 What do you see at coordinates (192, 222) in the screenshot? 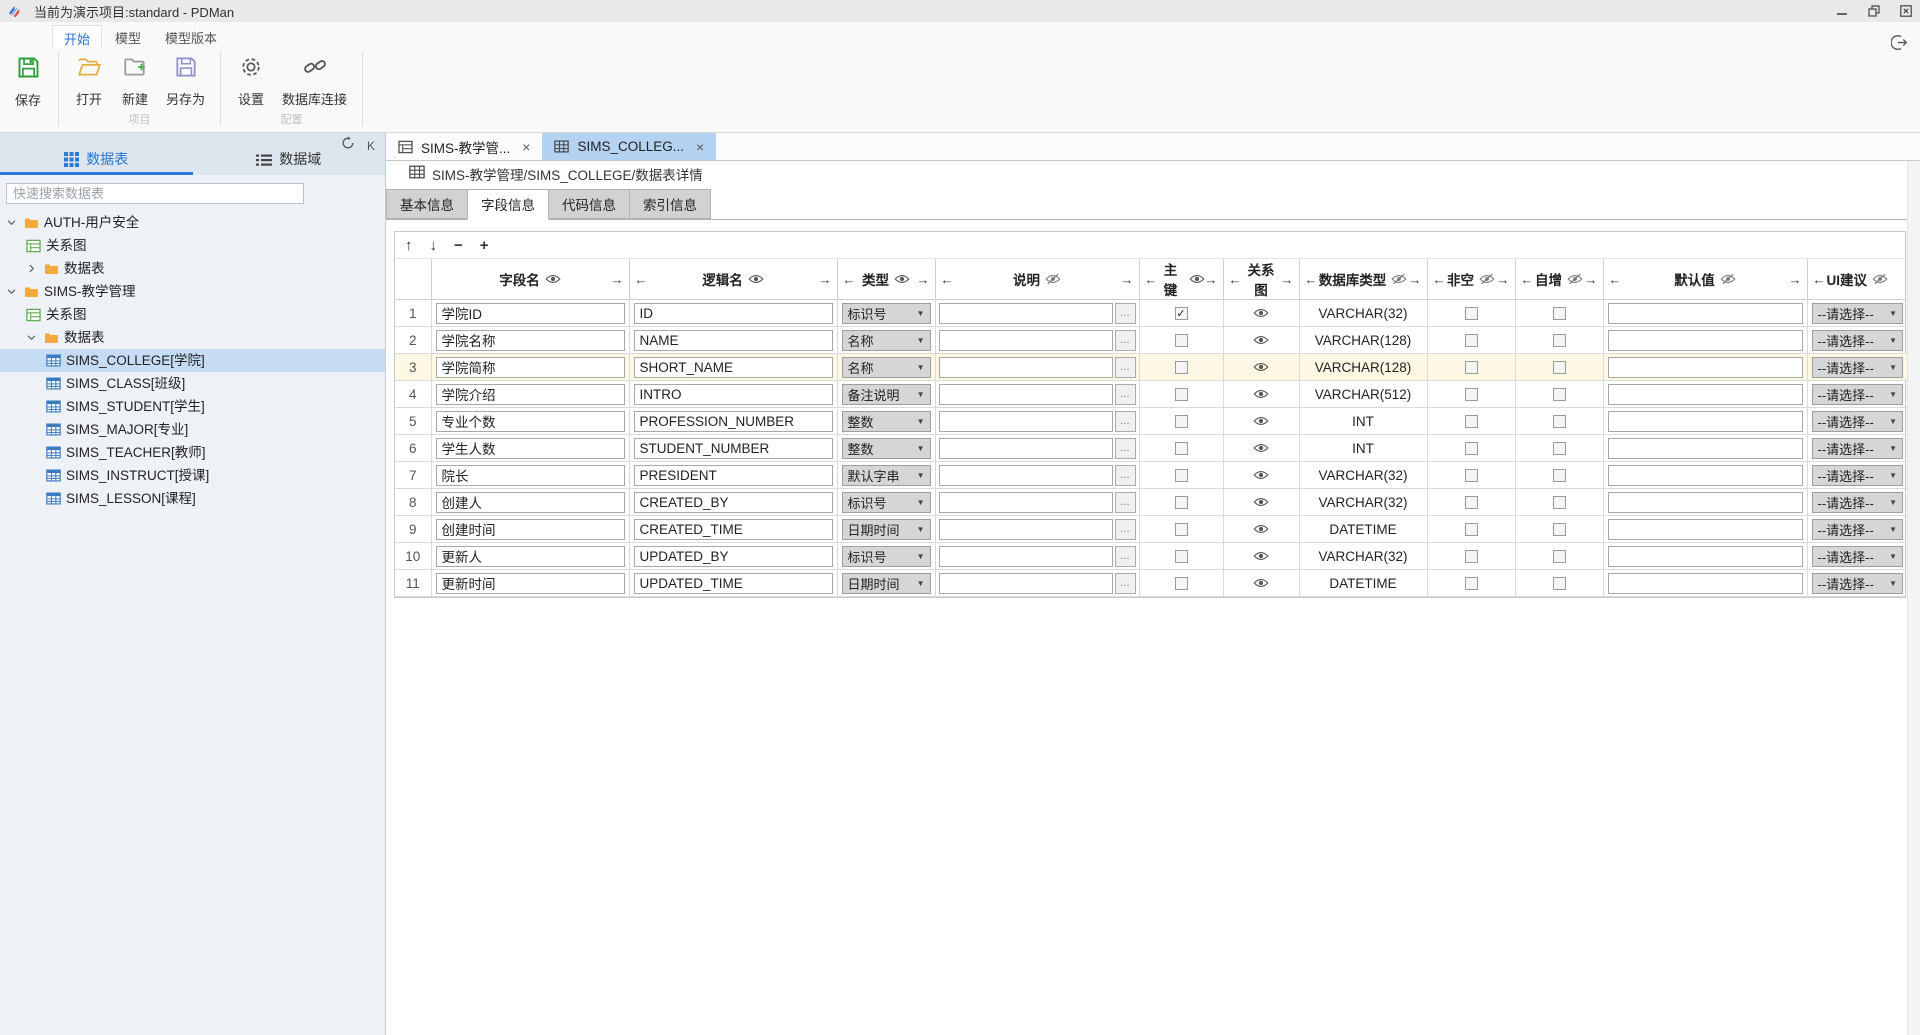
I see `tree-item: AUTH-用户安全` at bounding box center [192, 222].